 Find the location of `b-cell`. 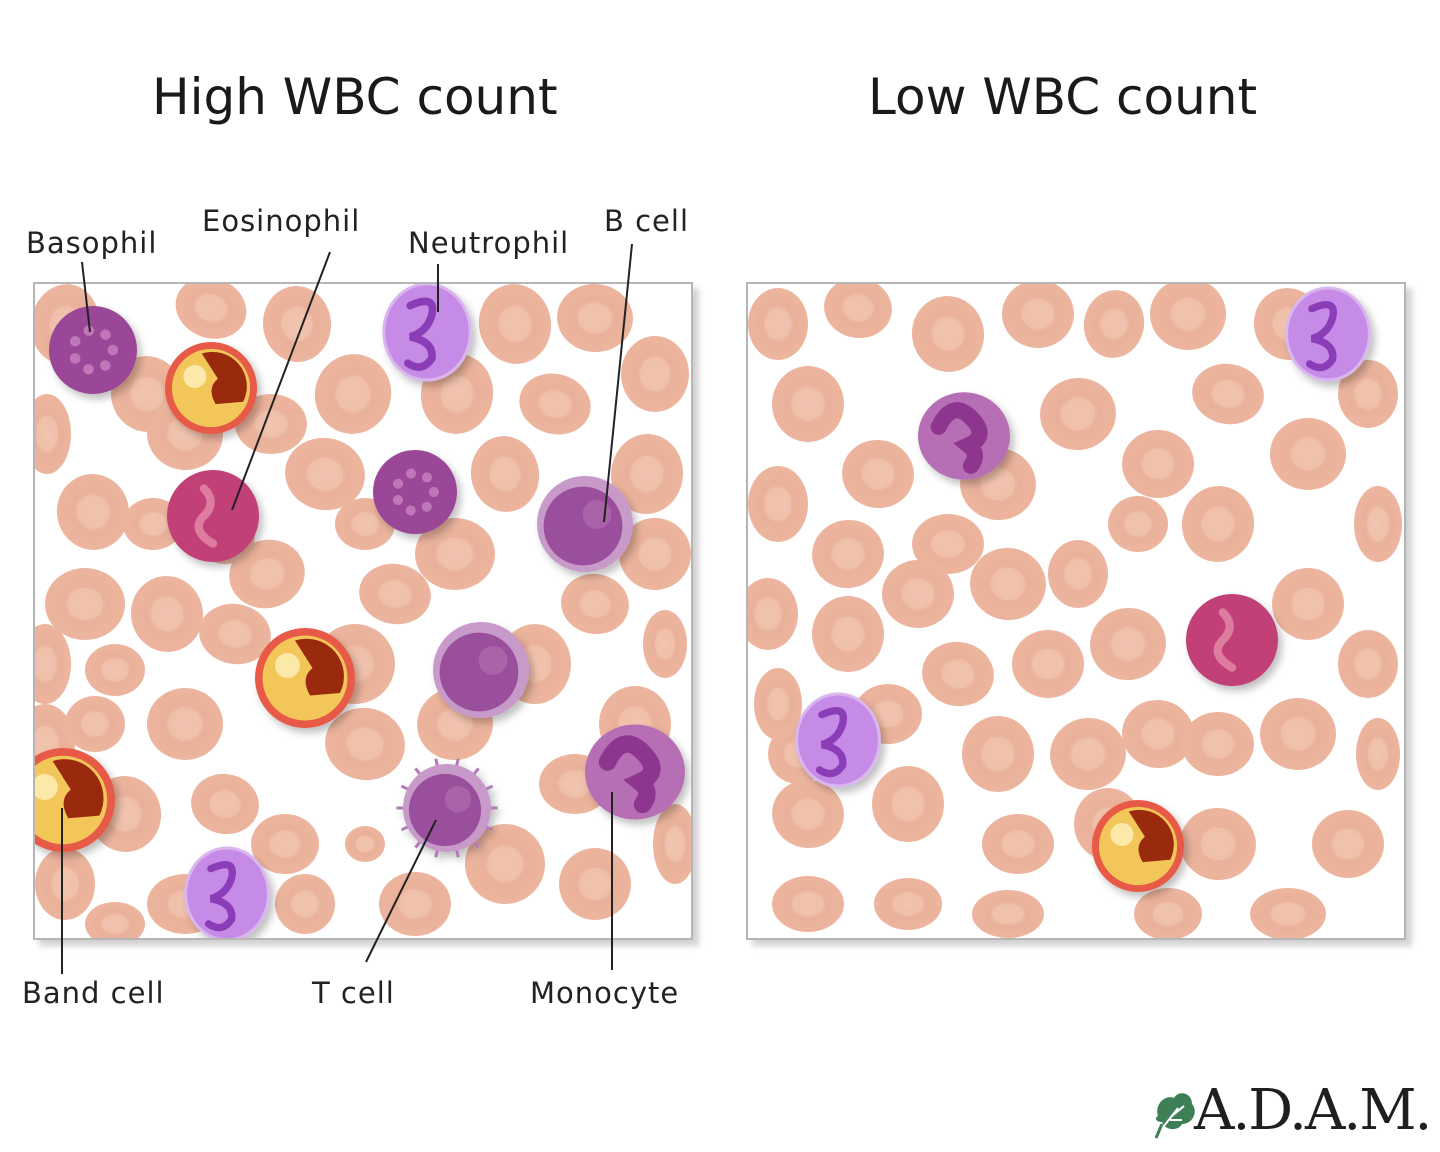

b-cell is located at coordinates (585, 524).